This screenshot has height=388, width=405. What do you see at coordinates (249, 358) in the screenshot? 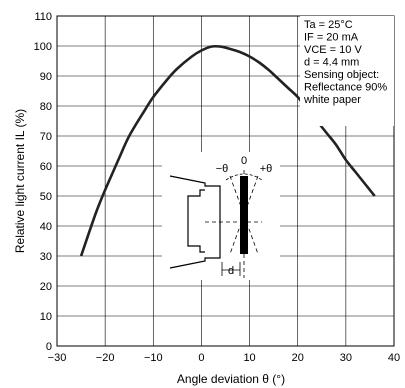
I see `x-tick-label: 10` at bounding box center [249, 358].